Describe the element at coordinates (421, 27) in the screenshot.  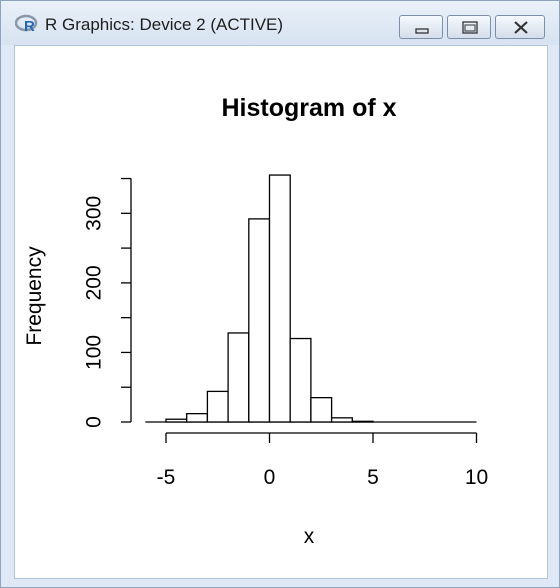
I see `minimize-button` at that location.